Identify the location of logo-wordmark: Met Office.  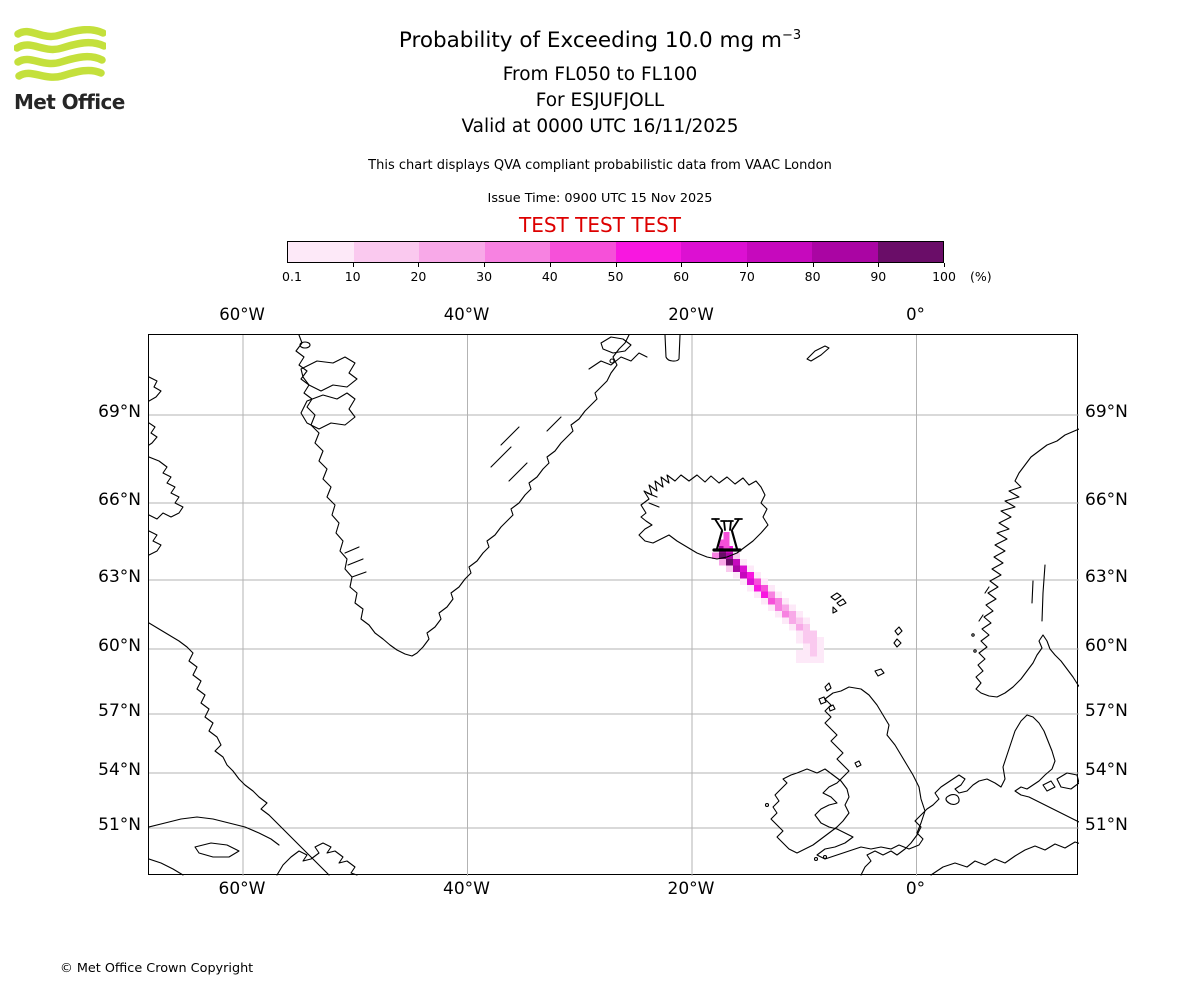
(69, 102).